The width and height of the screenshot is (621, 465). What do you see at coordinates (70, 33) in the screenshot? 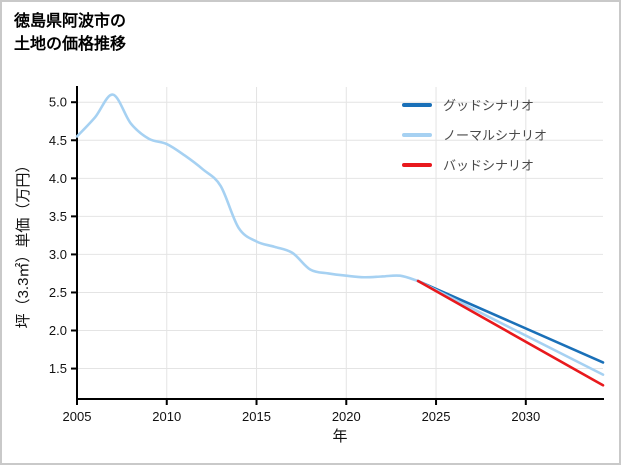
I see `chart-title: 徳島県阿波市の 土地の価格推移` at bounding box center [70, 33].